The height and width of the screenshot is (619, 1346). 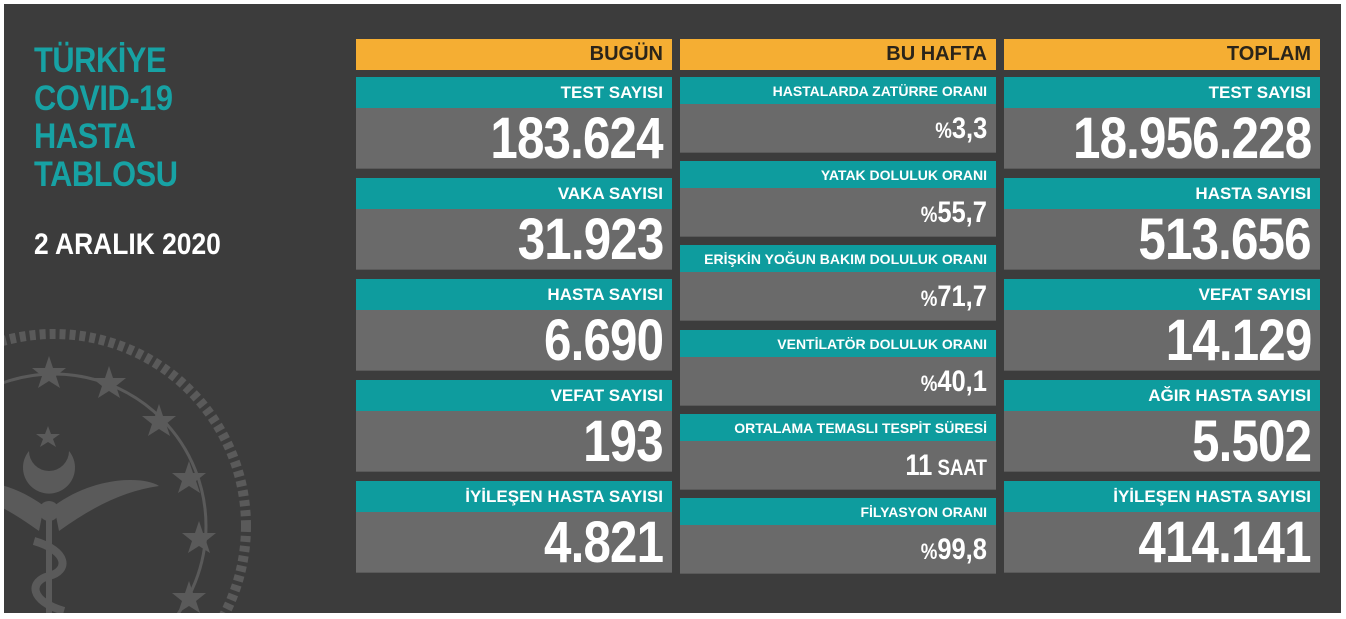 I want to click on total-test-card: TEST SAYISI 18.956.228, so click(x=1162, y=123).